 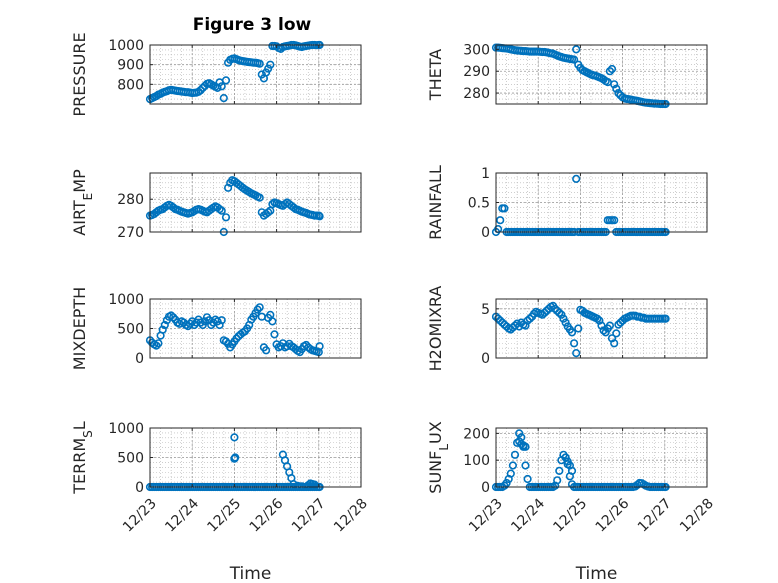 I want to click on x-tick-label: 12/23, so click(x=140, y=516).